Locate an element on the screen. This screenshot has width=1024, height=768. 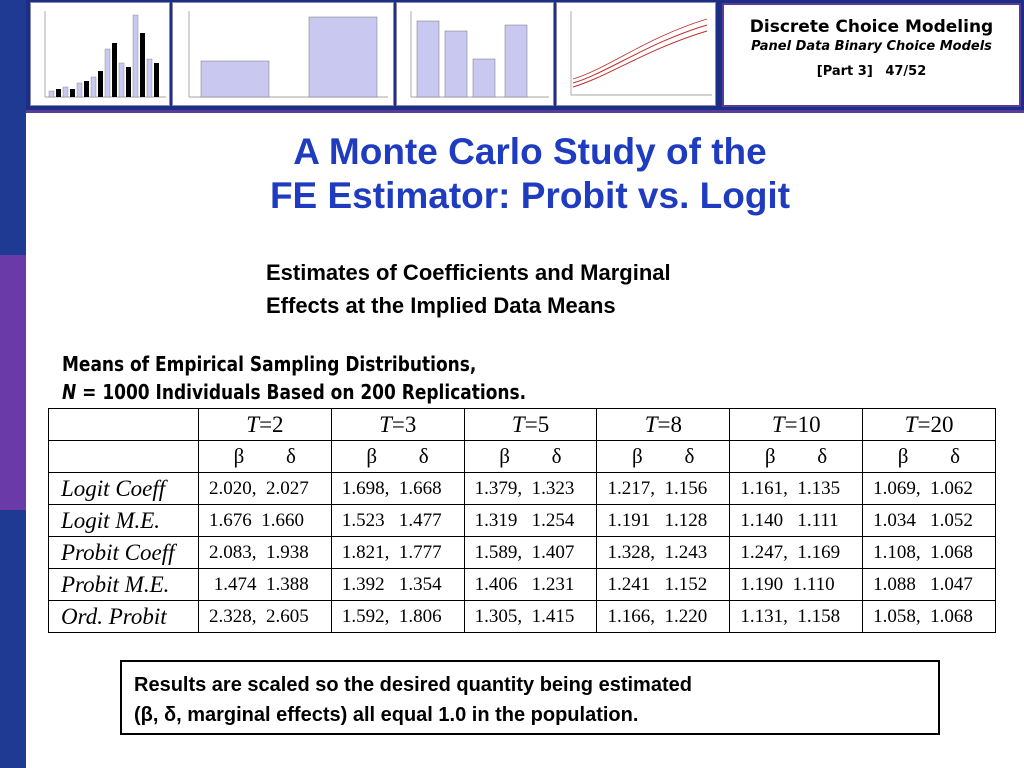
table-cell: 1.379, 1.323 is located at coordinates (530, 488).